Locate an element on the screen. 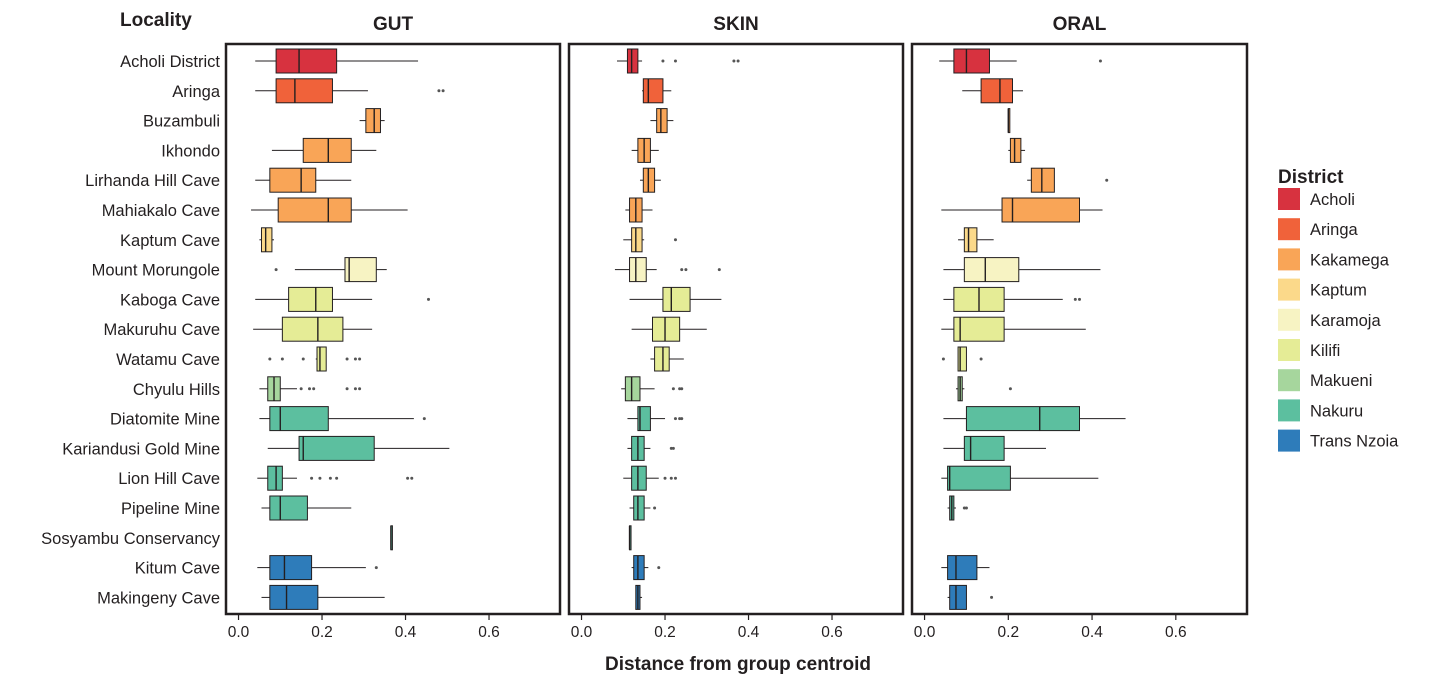  y-axis-title: Locality is located at coordinates (156, 20).